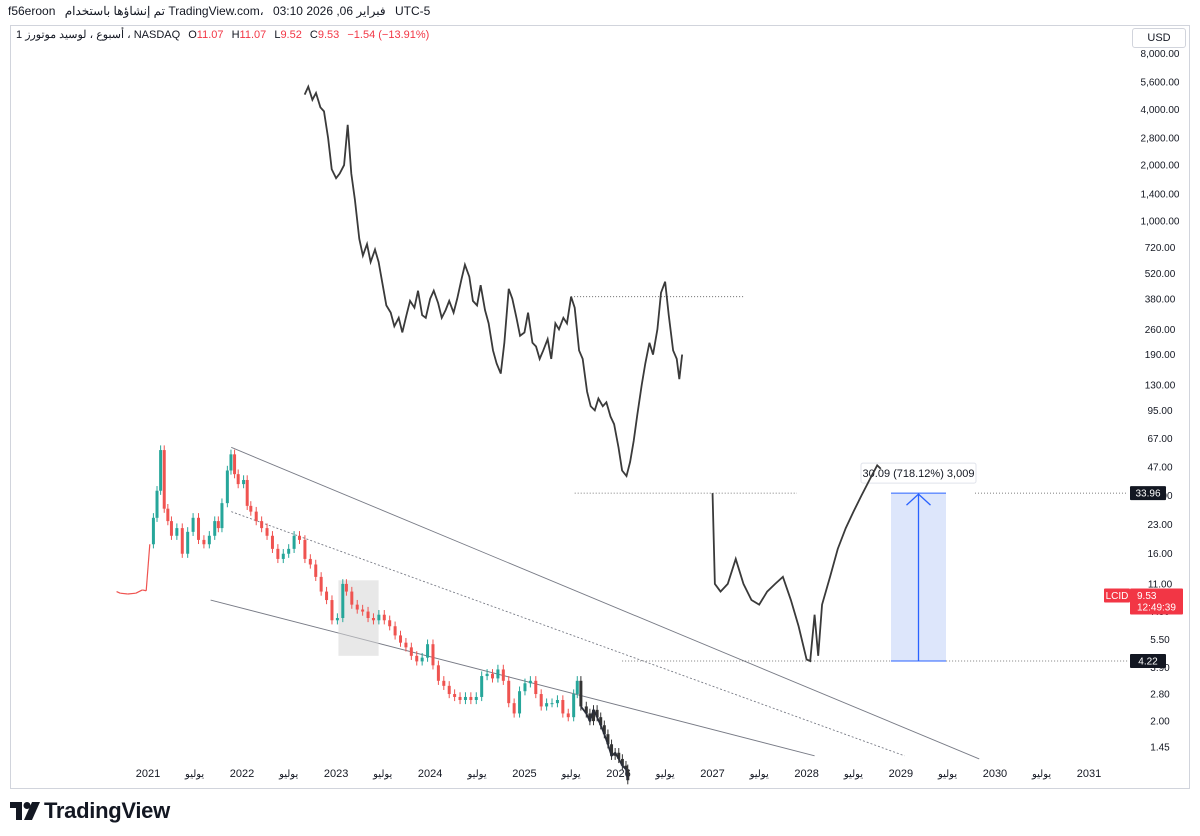 This screenshot has height=836, width=1200. What do you see at coordinates (1160, 386) in the screenshot?
I see `y-tick-label: 130.00` at bounding box center [1160, 386].